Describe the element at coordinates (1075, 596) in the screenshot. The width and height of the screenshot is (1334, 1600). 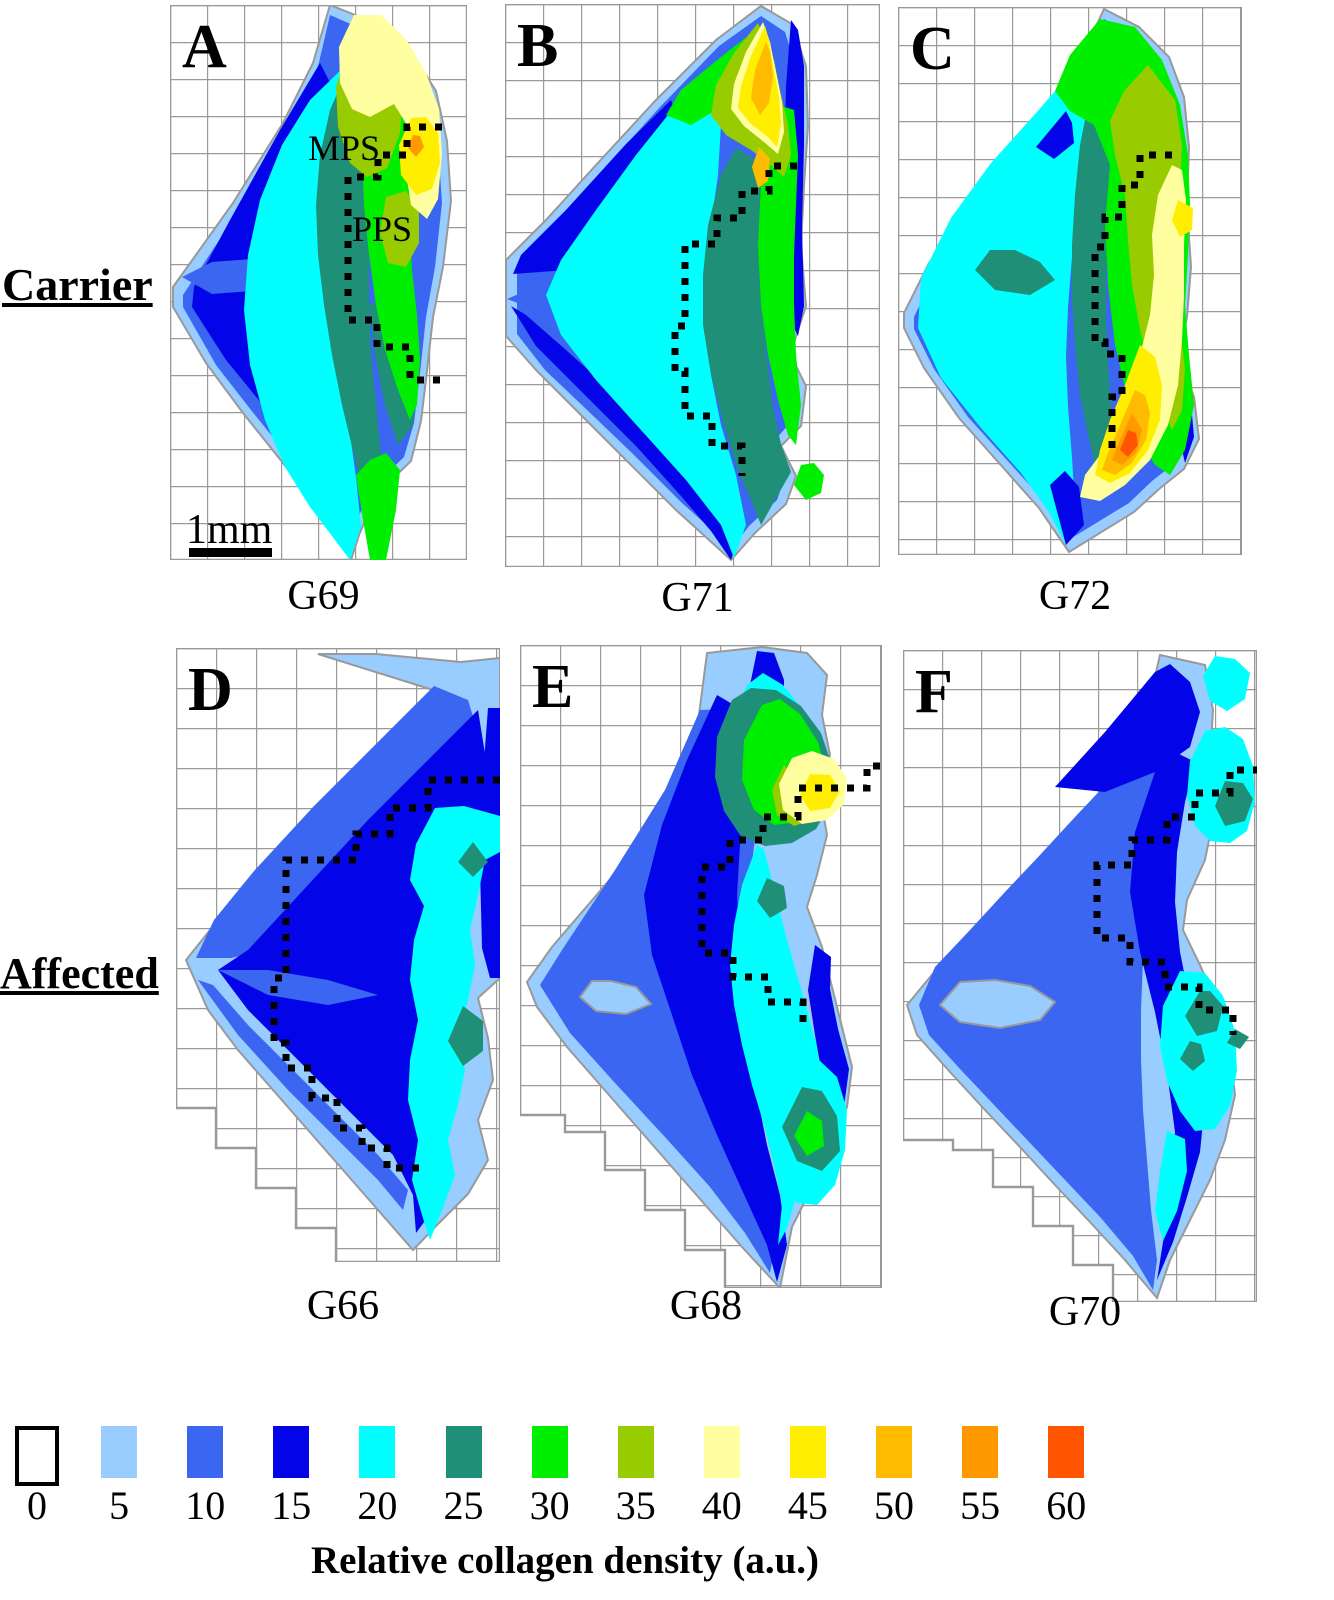
I see `specimen-label-g72: G72` at that location.